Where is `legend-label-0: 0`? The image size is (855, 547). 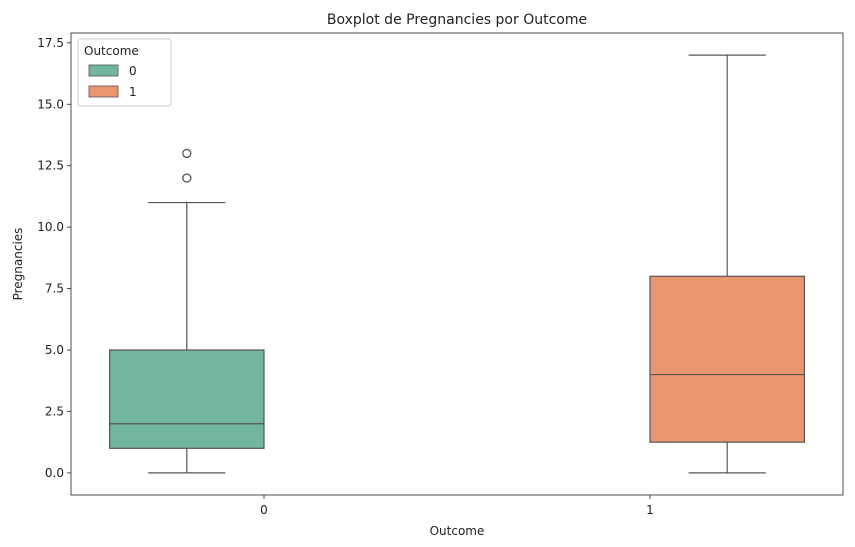 legend-label-0: 0 is located at coordinates (133, 71).